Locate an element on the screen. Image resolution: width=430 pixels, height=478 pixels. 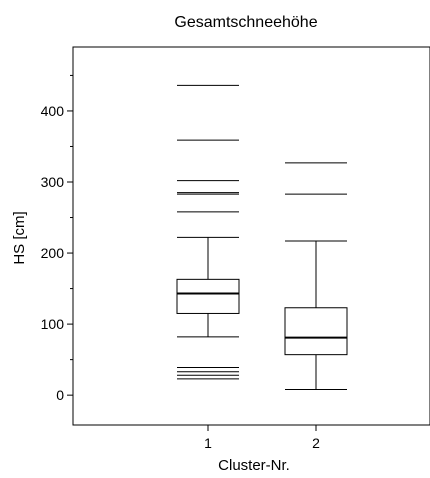
y-axis: 0 100 200 300 400 is located at coordinates (57, 238).